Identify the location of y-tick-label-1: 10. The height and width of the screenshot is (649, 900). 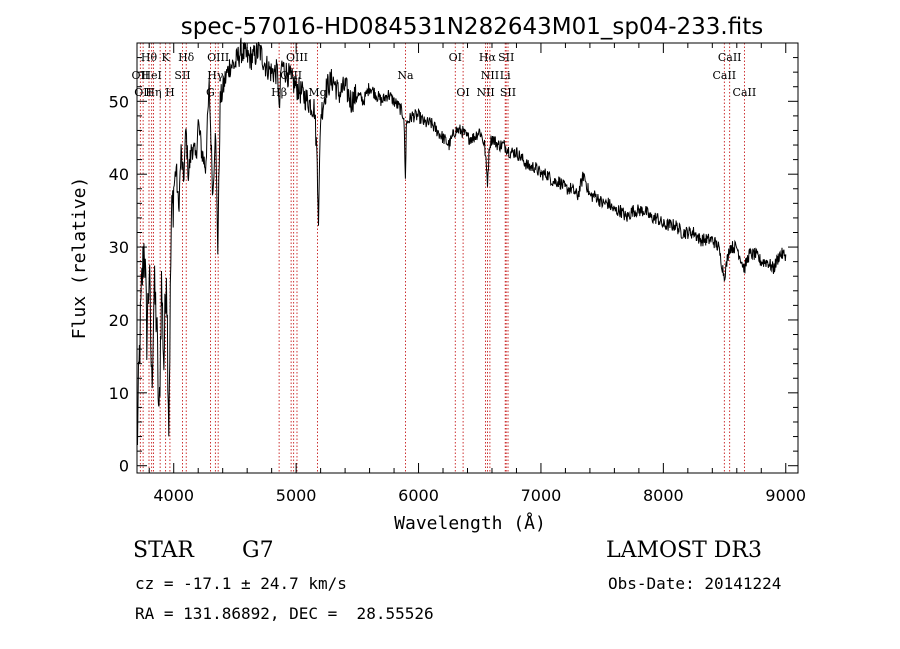
(119, 393).